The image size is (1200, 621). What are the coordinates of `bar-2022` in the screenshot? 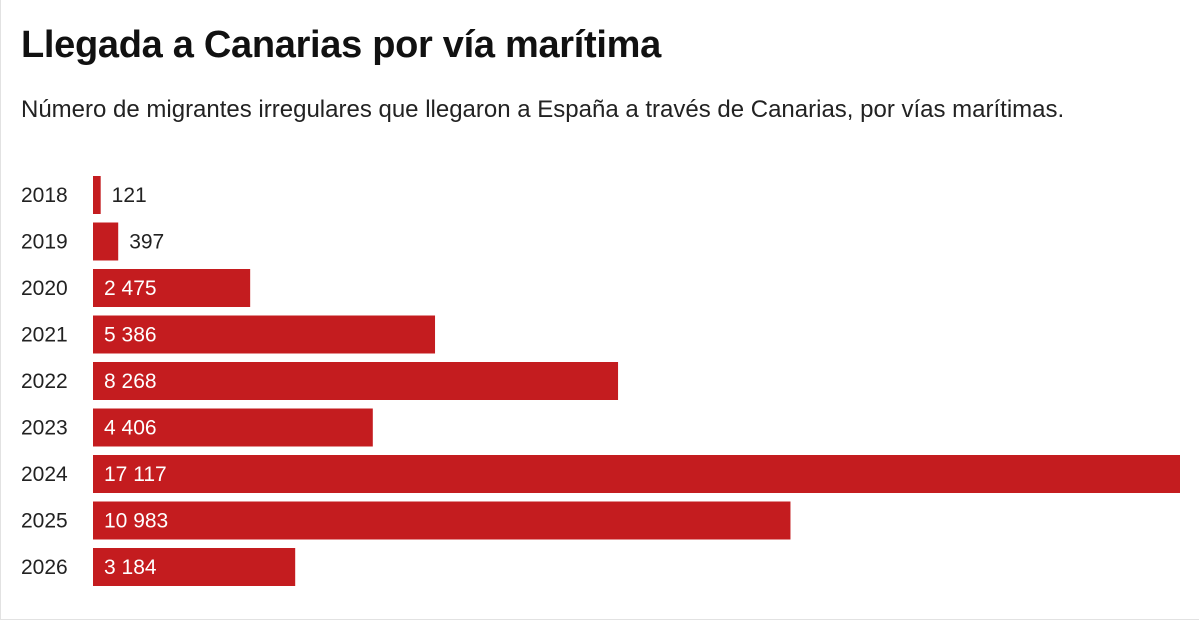 It's located at (356, 381).